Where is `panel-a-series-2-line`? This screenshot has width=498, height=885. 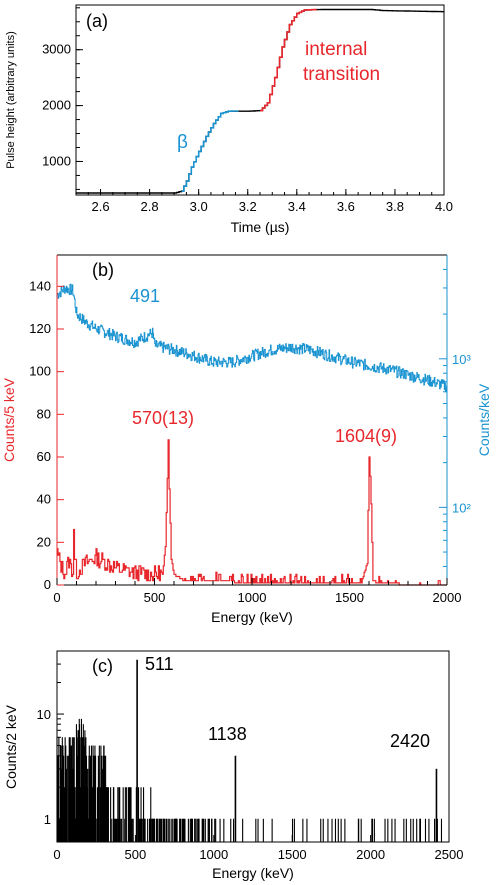 panel-a-series-2-line is located at coordinates (289, 60).